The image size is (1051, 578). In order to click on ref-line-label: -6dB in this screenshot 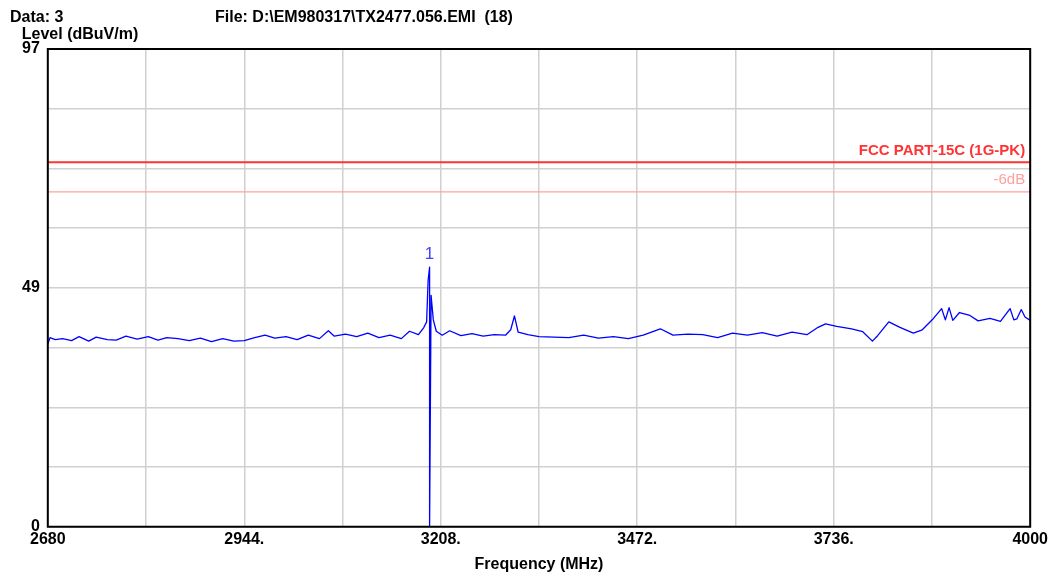, I will do `click(1009, 179)`.